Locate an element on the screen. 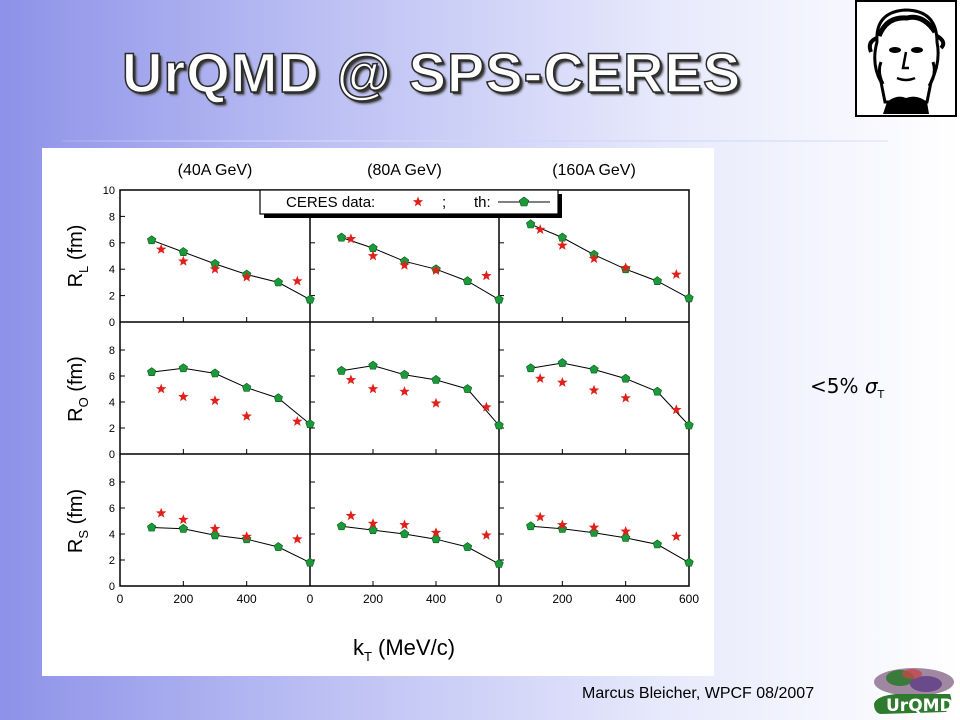  side-note: <5% σT is located at coordinates (847, 387).